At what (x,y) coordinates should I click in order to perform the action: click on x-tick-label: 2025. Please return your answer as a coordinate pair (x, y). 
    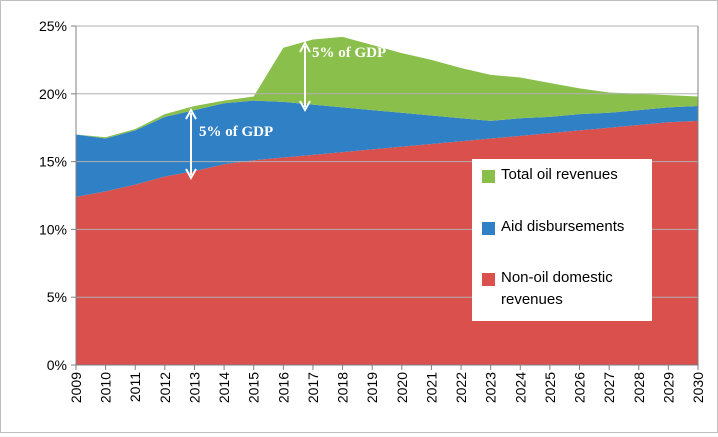
    Looking at the image, I should click on (550, 387).